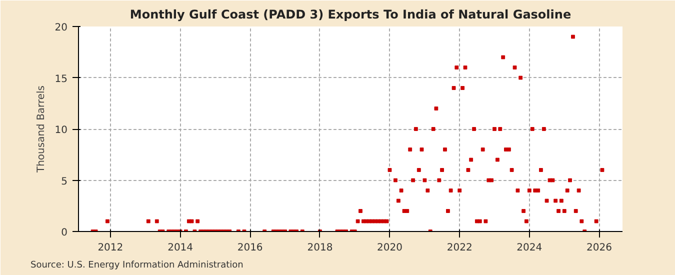  I want to click on y-tick-label: 5, so click(64, 182).